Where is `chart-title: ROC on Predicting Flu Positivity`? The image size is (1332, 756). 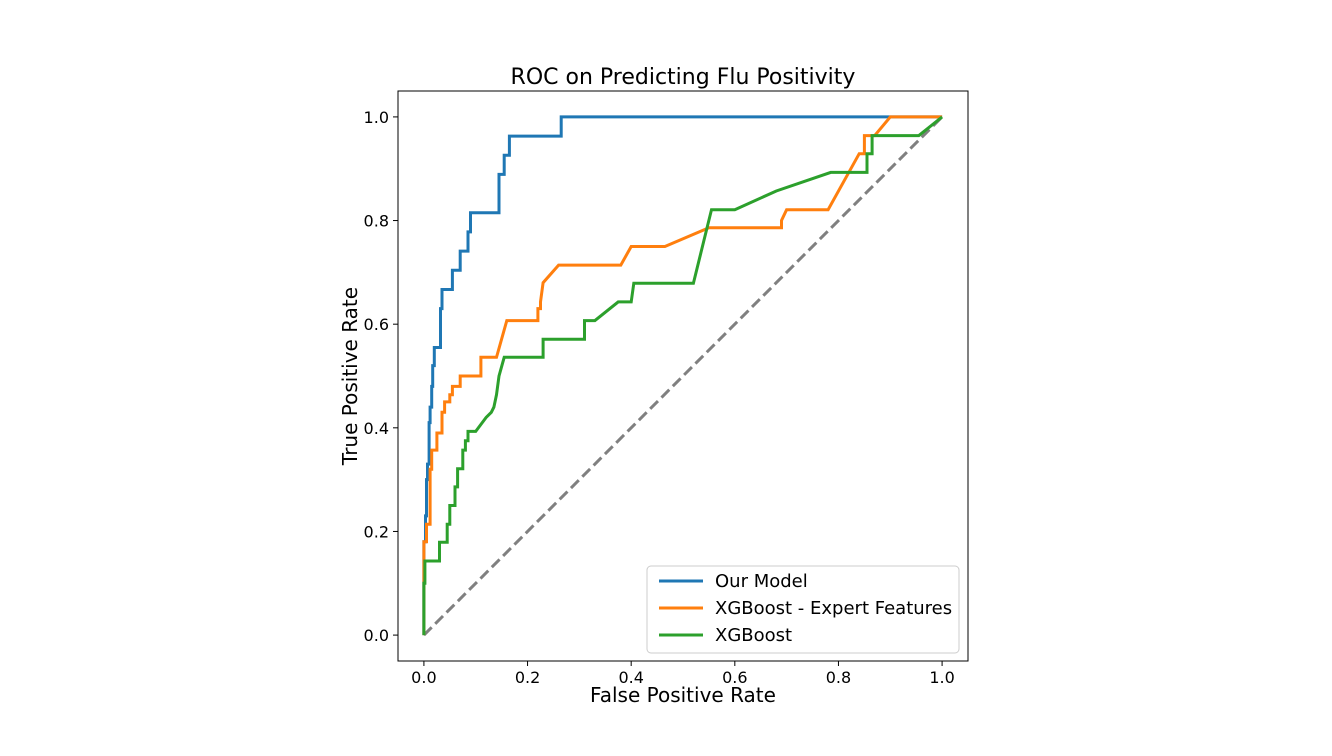
chart-title: ROC on Predicting Flu Positivity is located at coordinates (683, 77).